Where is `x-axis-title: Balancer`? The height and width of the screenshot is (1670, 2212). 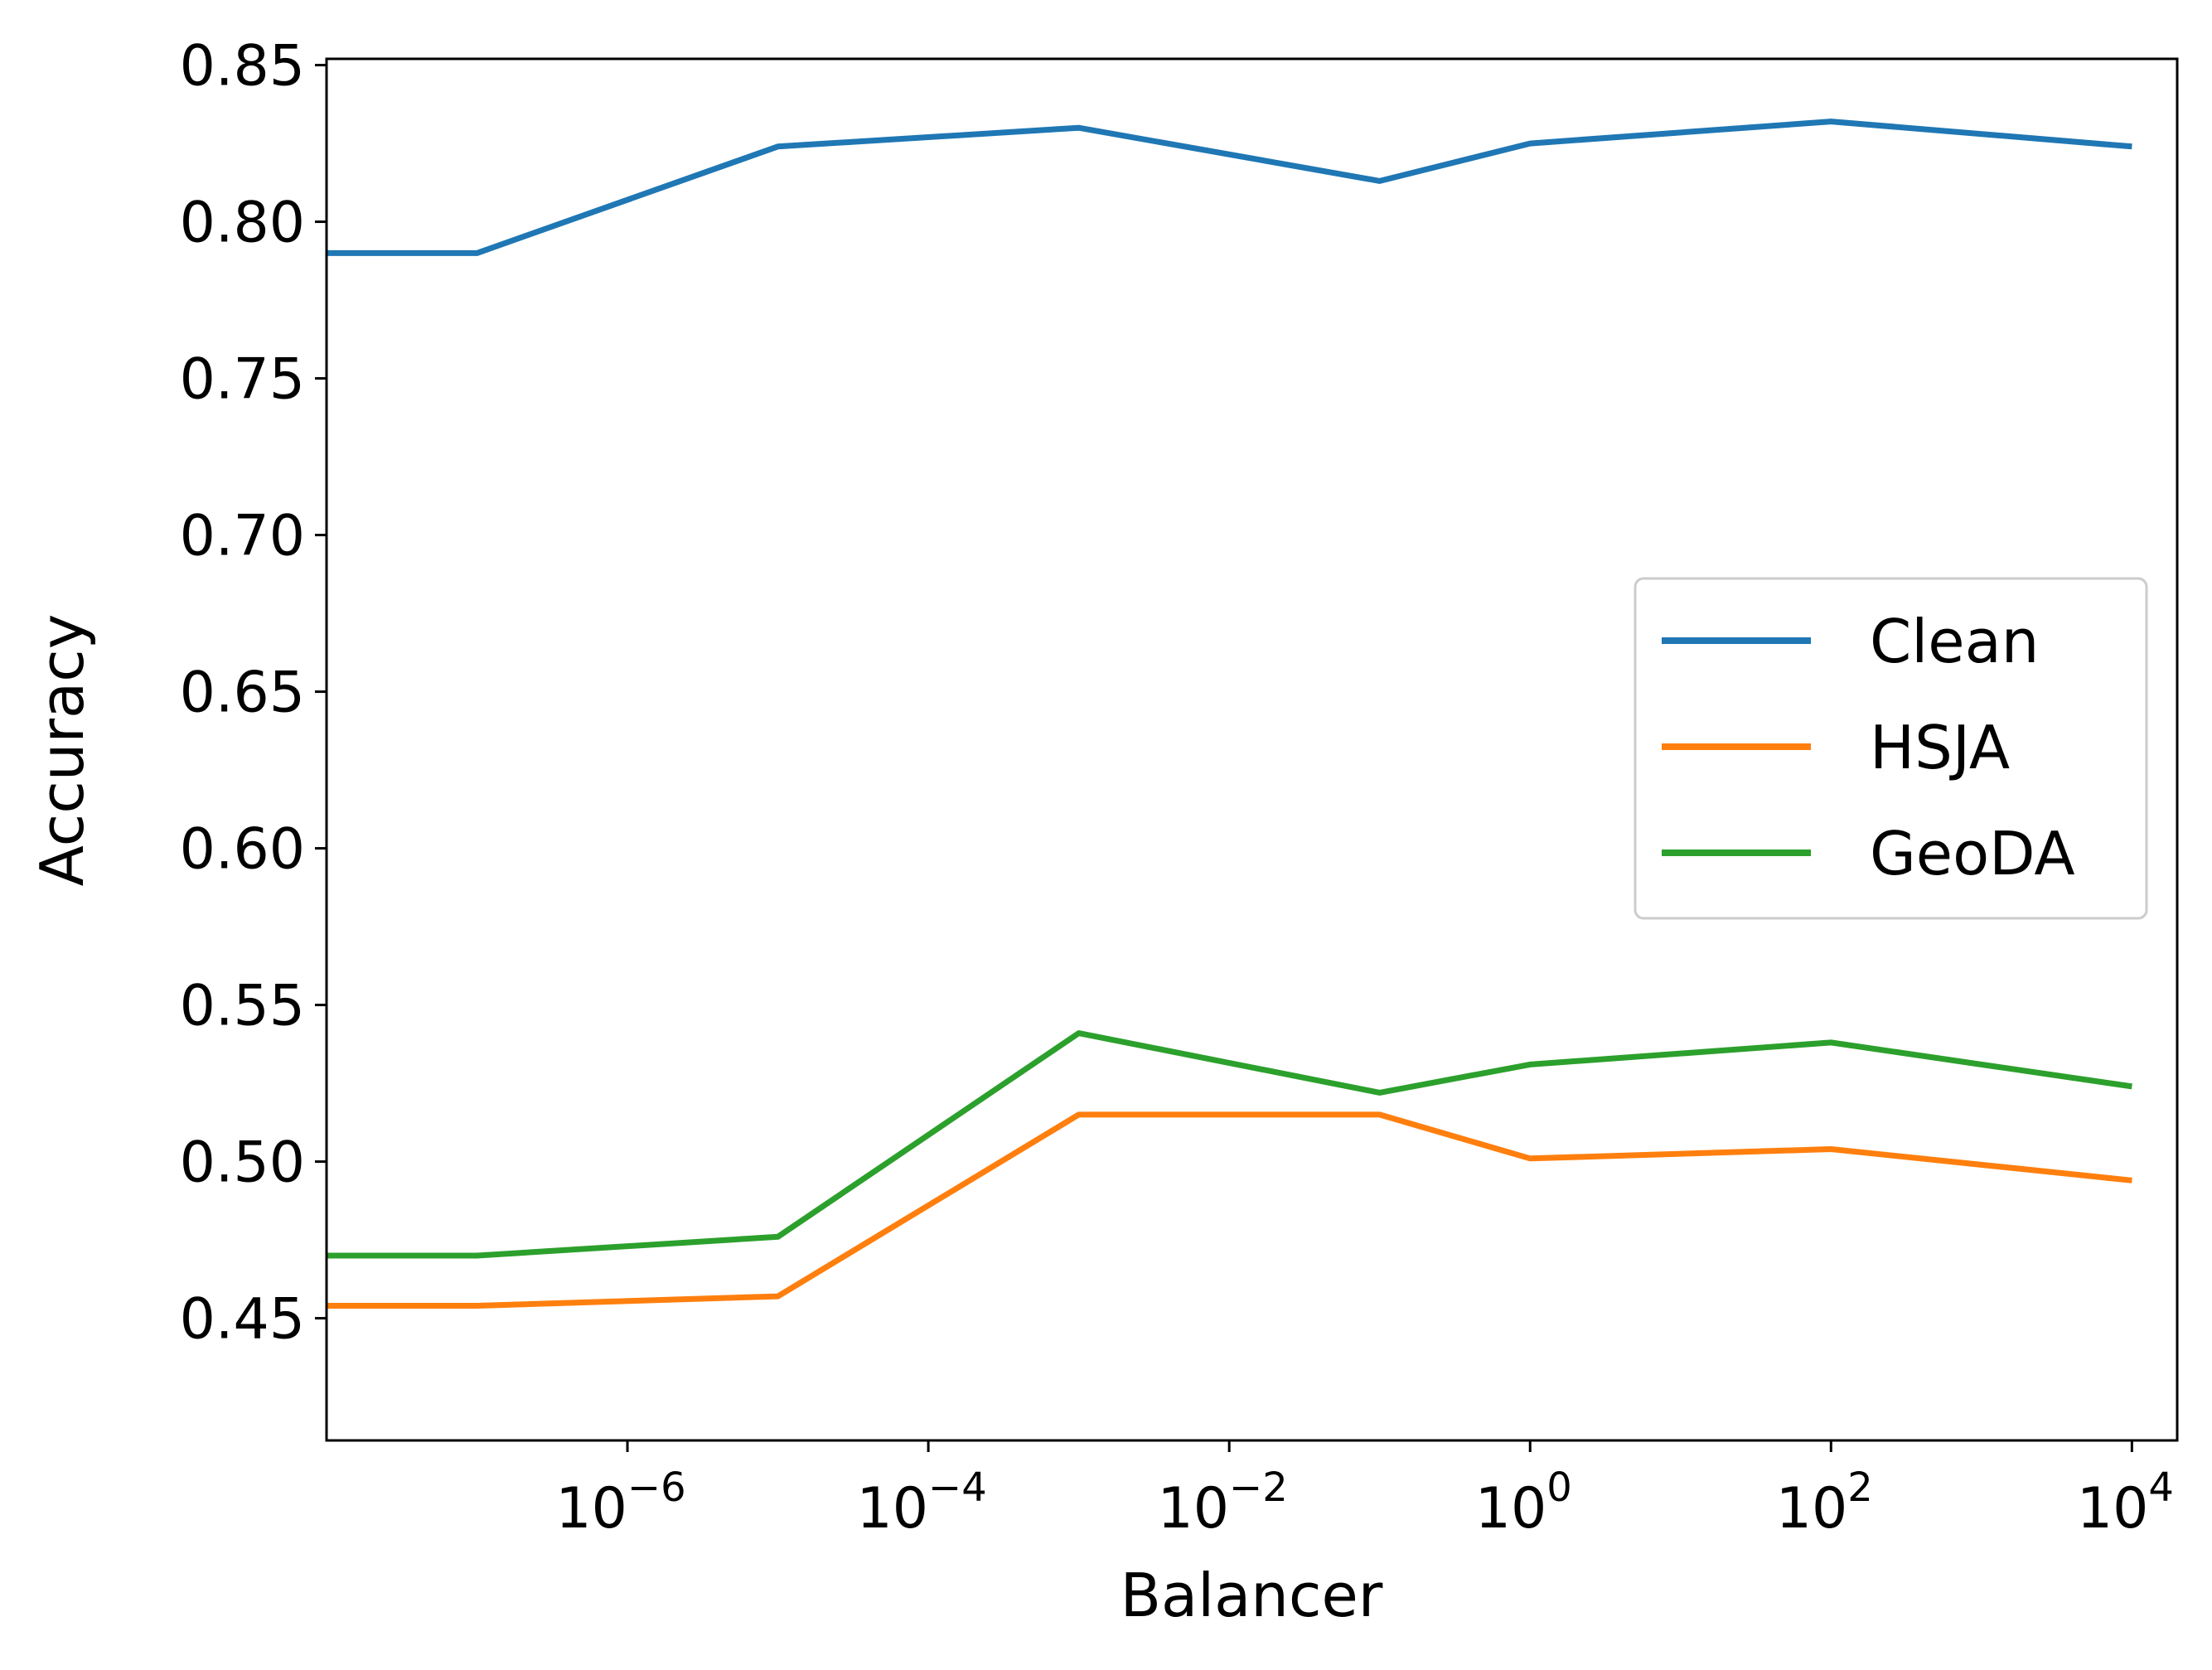 x-axis-title: Balancer is located at coordinates (1252, 1595).